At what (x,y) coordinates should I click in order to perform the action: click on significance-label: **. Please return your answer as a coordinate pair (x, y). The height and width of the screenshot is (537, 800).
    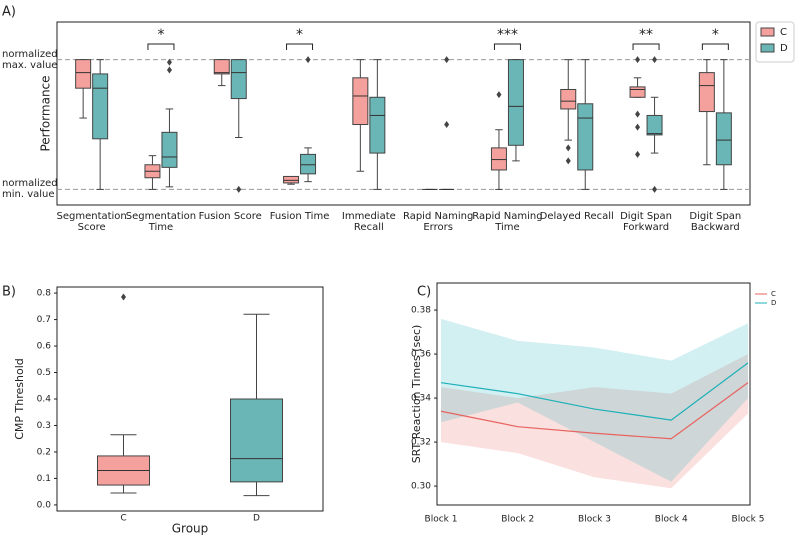
    Looking at the image, I should click on (646, 35).